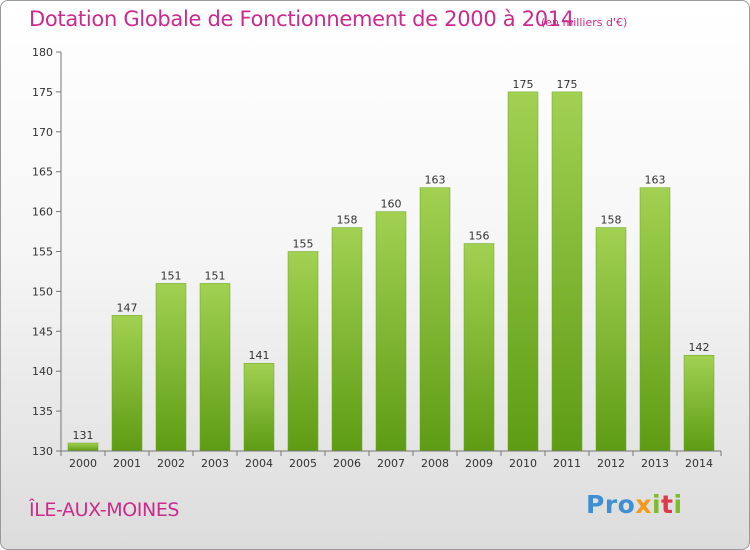  What do you see at coordinates (479, 463) in the screenshot?
I see `x-tick-label-2009: 2009` at bounding box center [479, 463].